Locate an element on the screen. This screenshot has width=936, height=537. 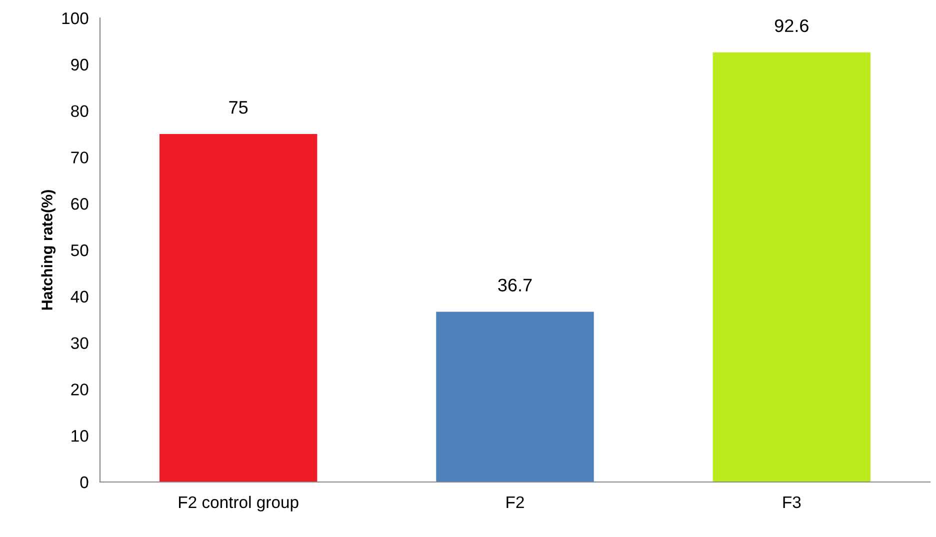
y-axis-title: Hatching rate(%) is located at coordinates (48, 250).